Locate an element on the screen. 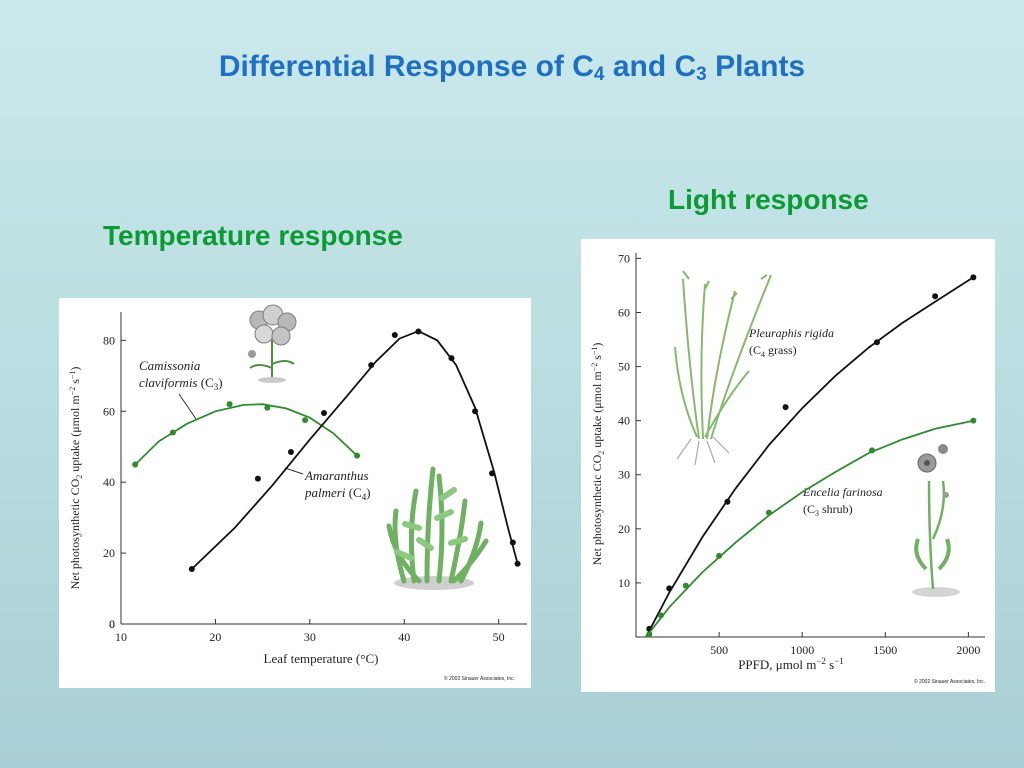 This screenshot has height=768, width=1024. temp-y-tick-label: 20 is located at coordinates (109, 553).